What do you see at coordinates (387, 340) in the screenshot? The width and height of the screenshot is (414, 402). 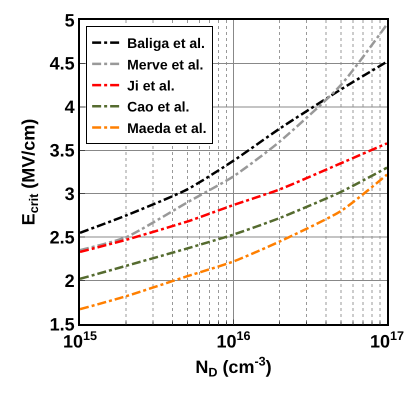 I see `x-tick-label: 10$^{17}$` at bounding box center [387, 340].